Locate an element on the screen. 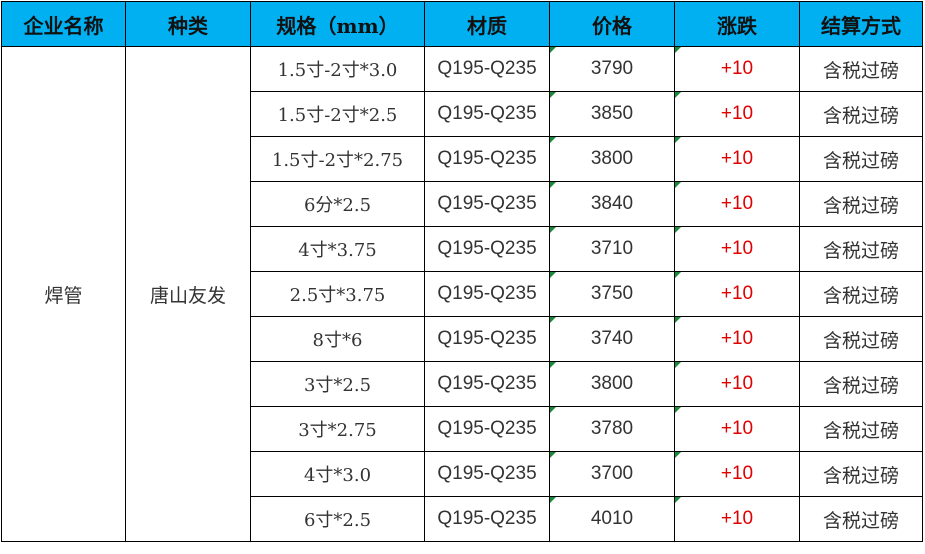 The height and width of the screenshot is (554, 925). spec-cell: 1.5寸-2寸*2.5 is located at coordinates (337, 114).